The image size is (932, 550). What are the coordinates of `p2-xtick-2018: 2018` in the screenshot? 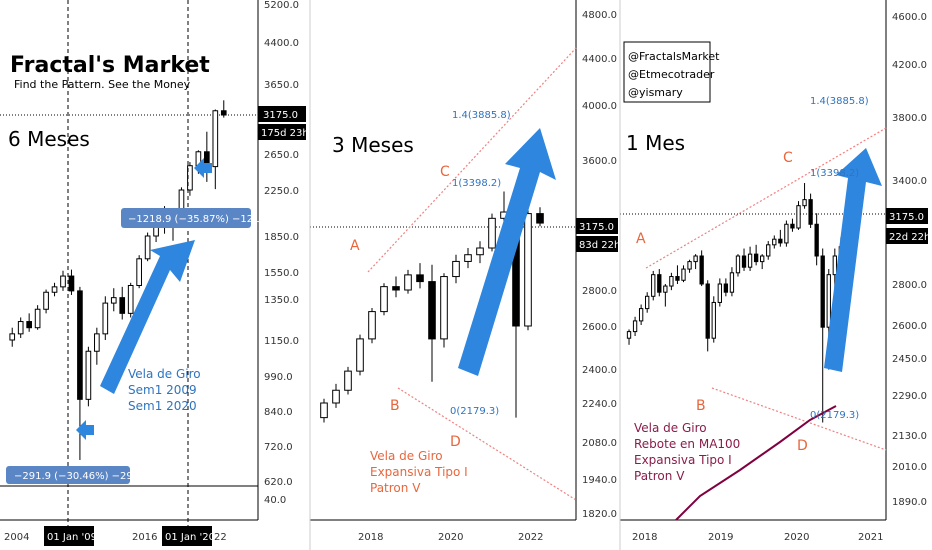 It's located at (370, 537).